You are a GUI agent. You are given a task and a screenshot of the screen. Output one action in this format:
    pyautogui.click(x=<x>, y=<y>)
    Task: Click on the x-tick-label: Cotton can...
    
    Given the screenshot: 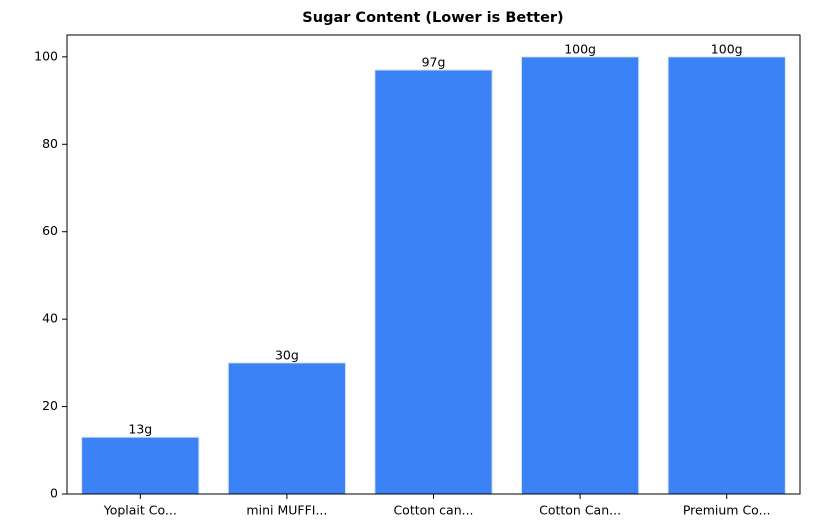 What is the action you would take?
    pyautogui.click(x=433, y=510)
    